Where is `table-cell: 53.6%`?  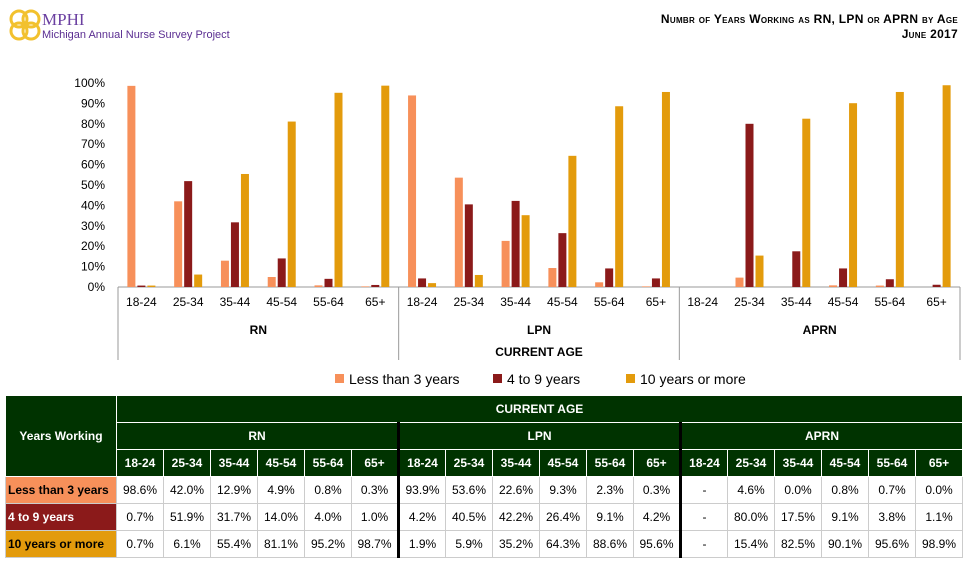
table-cell: 53.6% is located at coordinates (469, 490).